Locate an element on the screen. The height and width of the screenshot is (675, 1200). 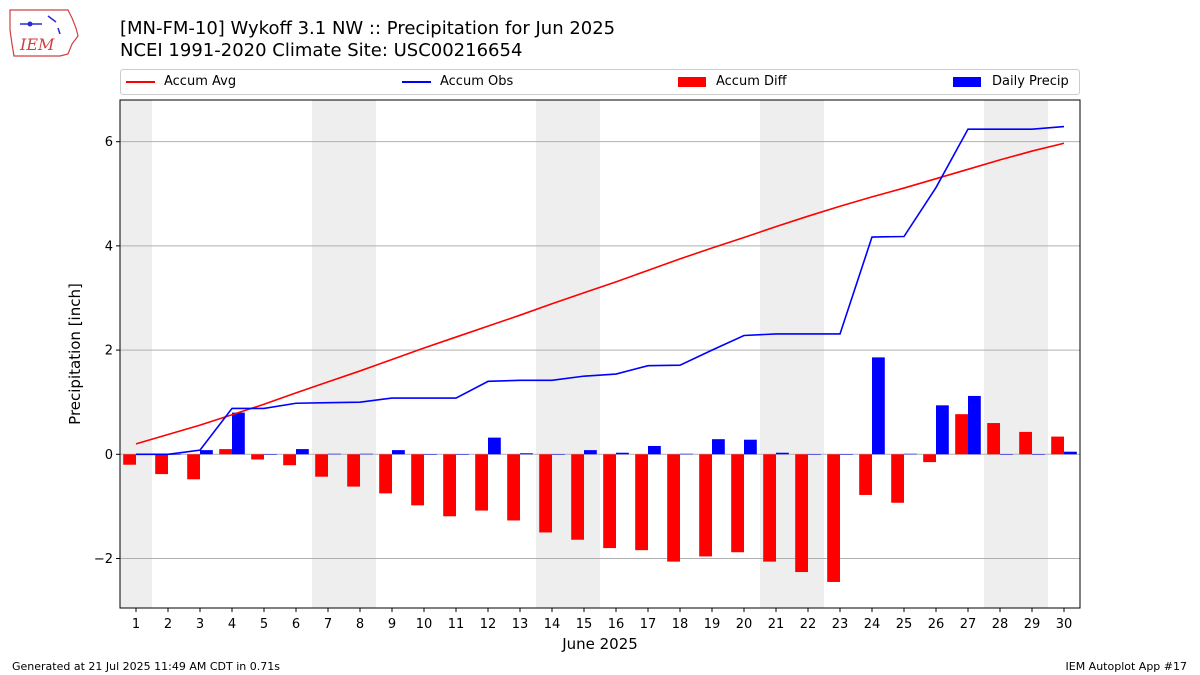
x-tick-label: 8 is located at coordinates (360, 624).